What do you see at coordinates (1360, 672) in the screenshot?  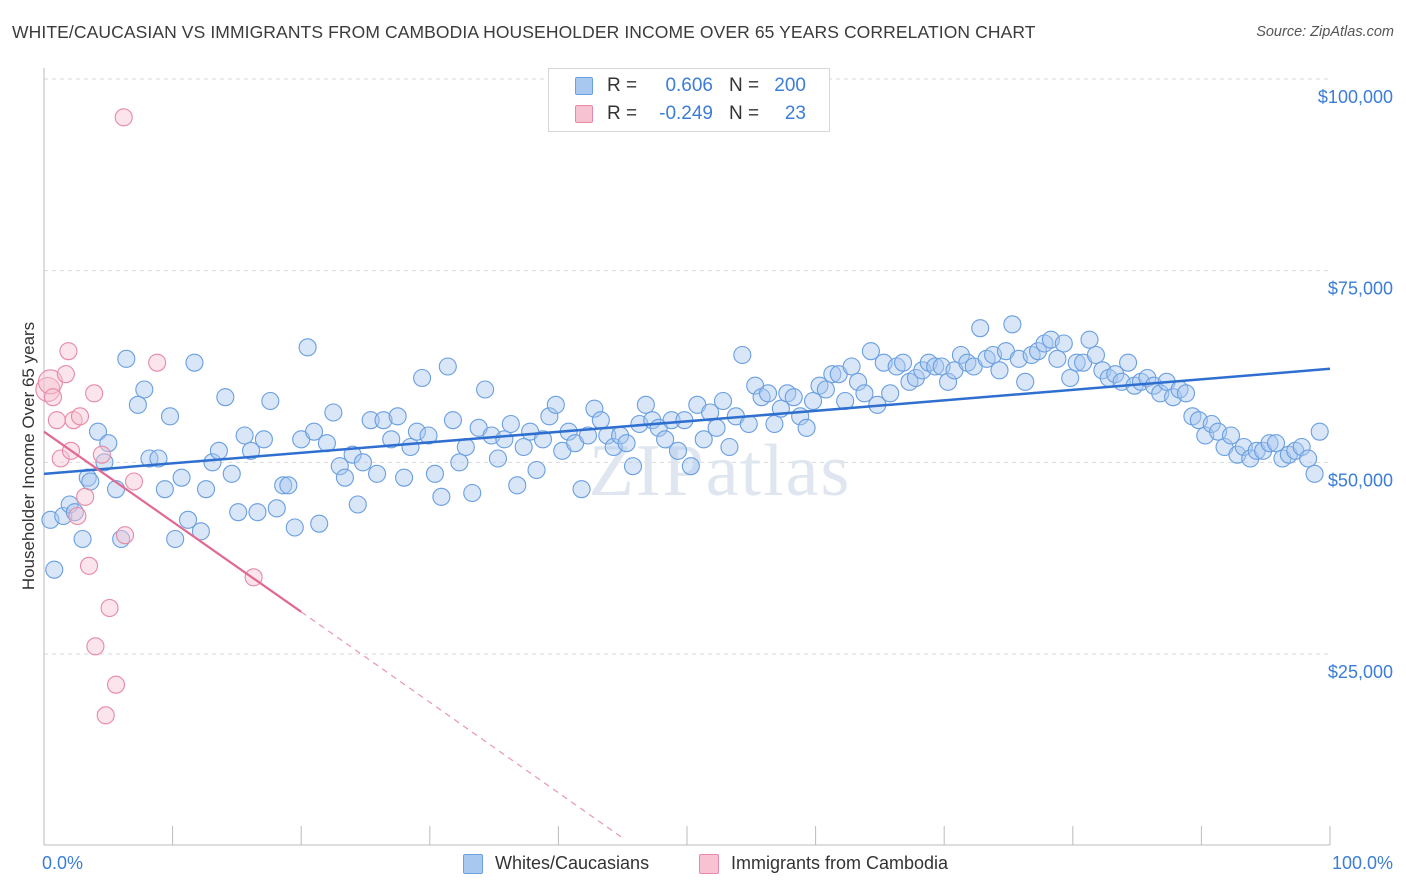 I see `y-tick-label: $25,000` at bounding box center [1360, 672].